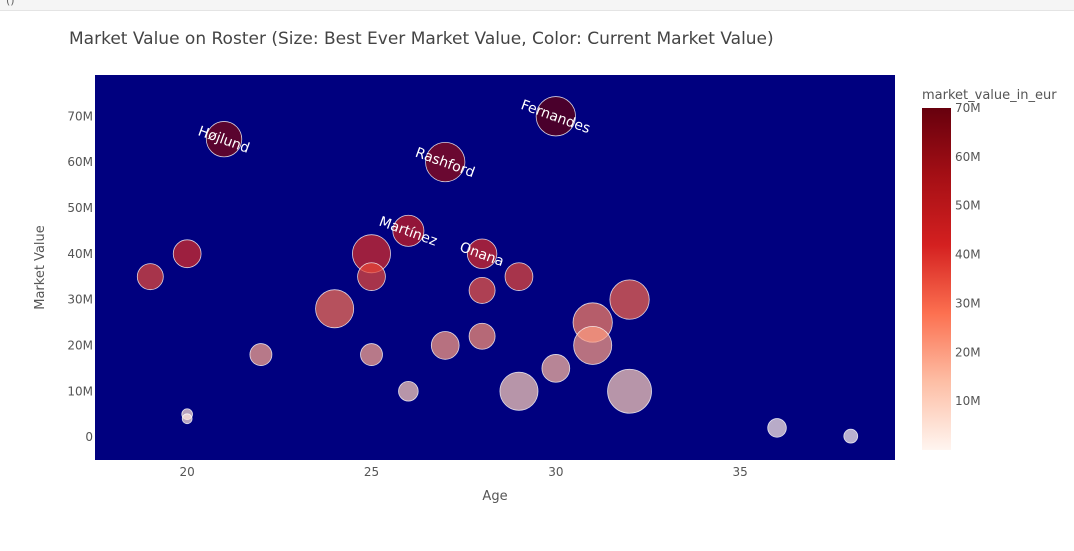 This screenshot has height=551, width=1074. What do you see at coordinates (80, 162) in the screenshot?
I see `y-tick-label: 60M` at bounding box center [80, 162].